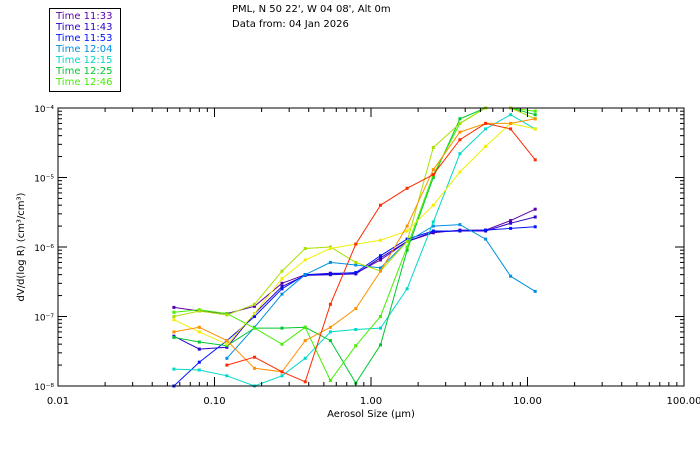 This screenshot has height=450, width=700. I want to click on y-tick-label: 10⁻⁶, so click(44, 249).